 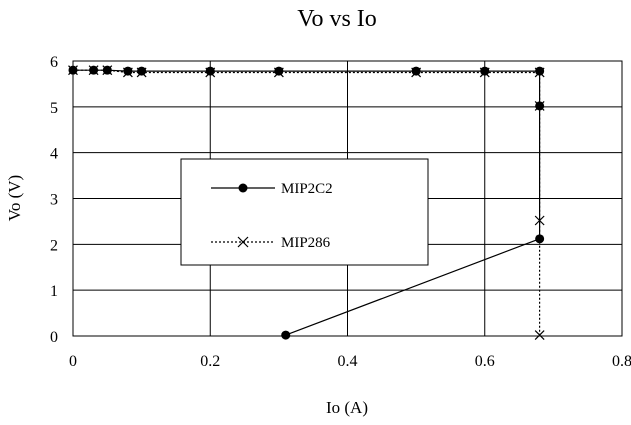 I want to click on legend-marker-mip2c2, so click(x=243, y=188).